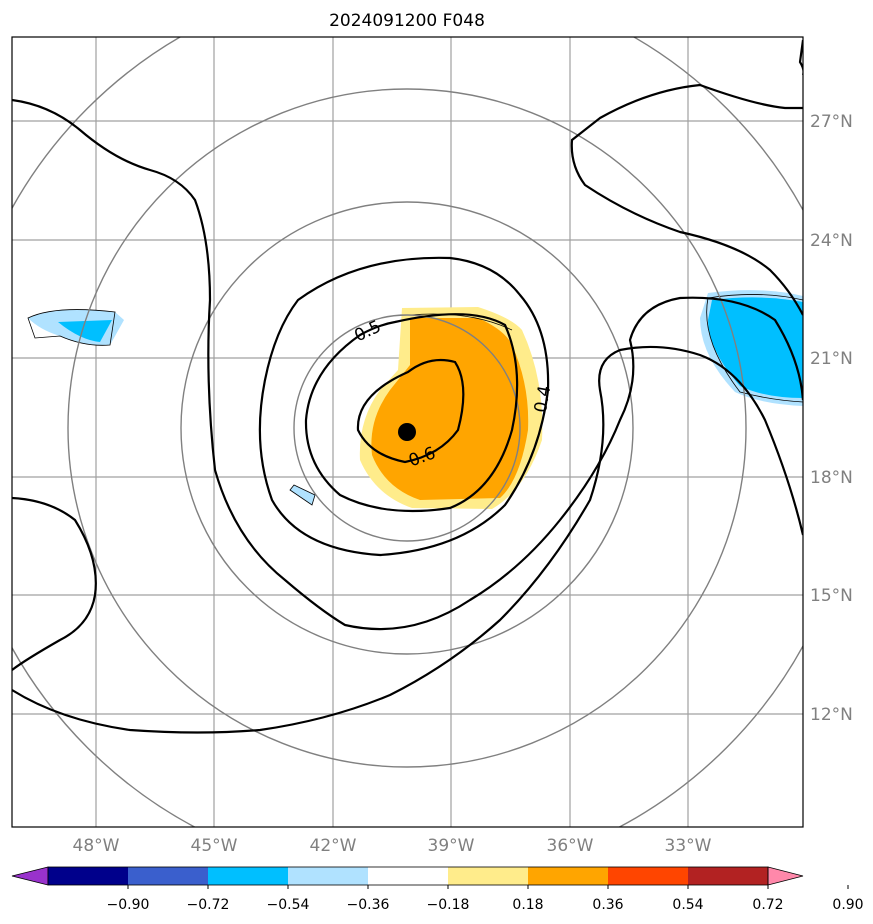 The image size is (873, 924). I want to click on colorbar-tick-label: −0.36, so click(368, 905).